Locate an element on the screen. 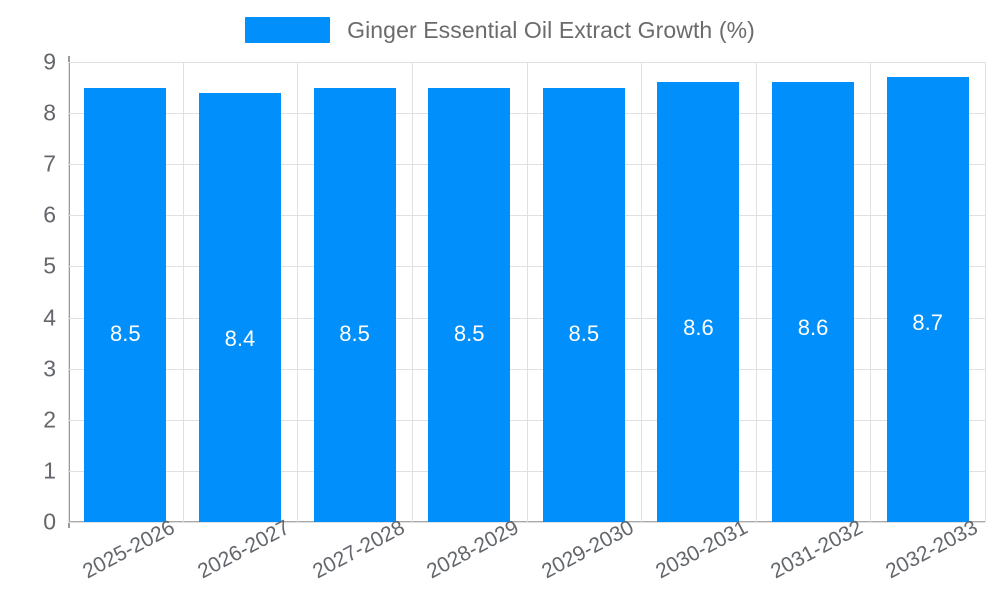 The height and width of the screenshot is (600, 1000). x-axis-tick-label: 2032-2033 is located at coordinates (931, 549).